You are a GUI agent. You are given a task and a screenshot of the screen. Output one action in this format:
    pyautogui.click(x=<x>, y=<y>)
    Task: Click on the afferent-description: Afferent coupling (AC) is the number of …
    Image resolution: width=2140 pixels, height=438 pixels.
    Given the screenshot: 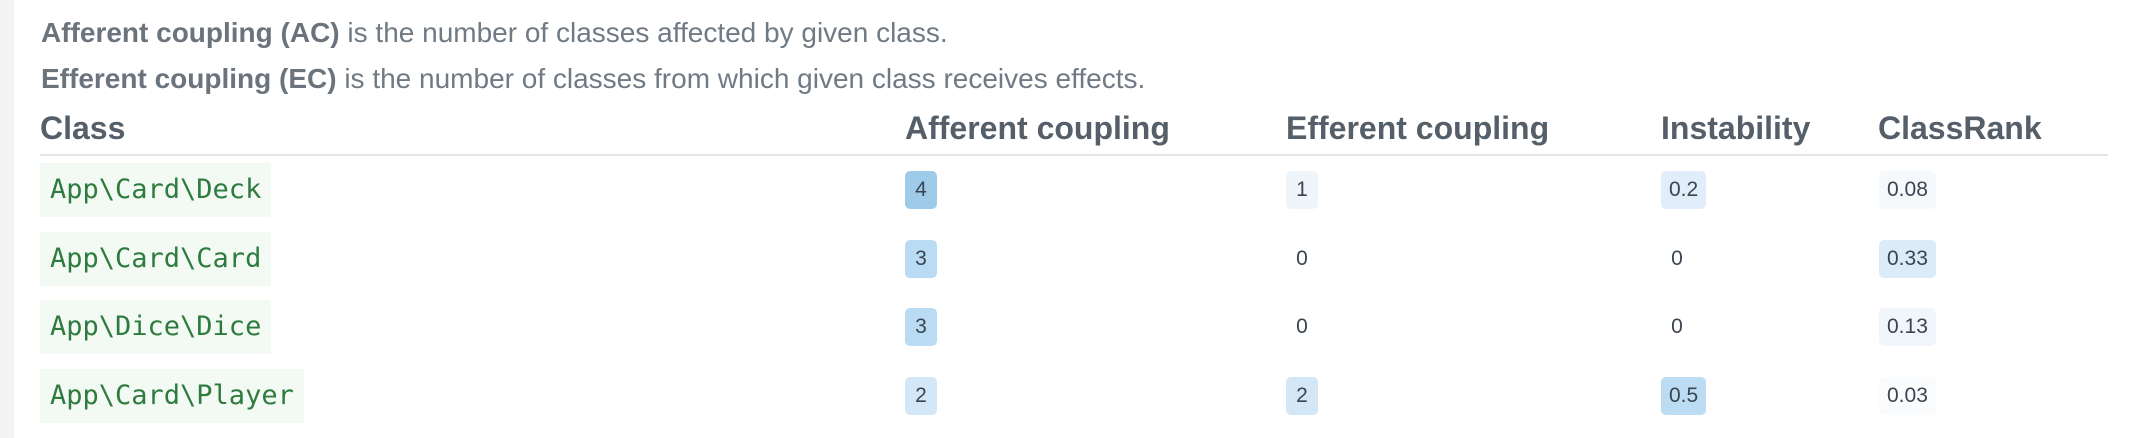 What is the action you would take?
    pyautogui.click(x=494, y=33)
    